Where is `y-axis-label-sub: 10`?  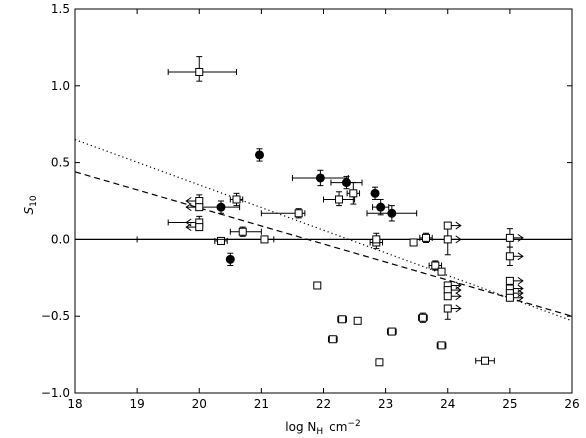
y-axis-label-sub: 10 is located at coordinates (34, 201).